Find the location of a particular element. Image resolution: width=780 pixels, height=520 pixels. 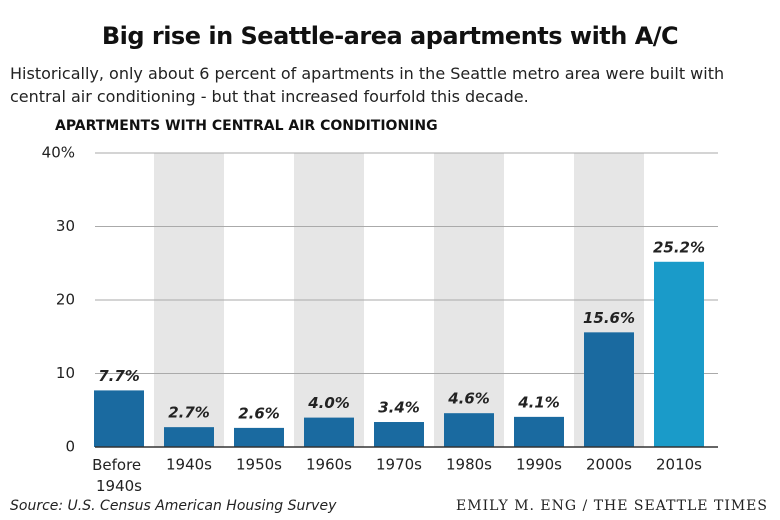

x-tick-label: 1970s is located at coordinates (399, 465).